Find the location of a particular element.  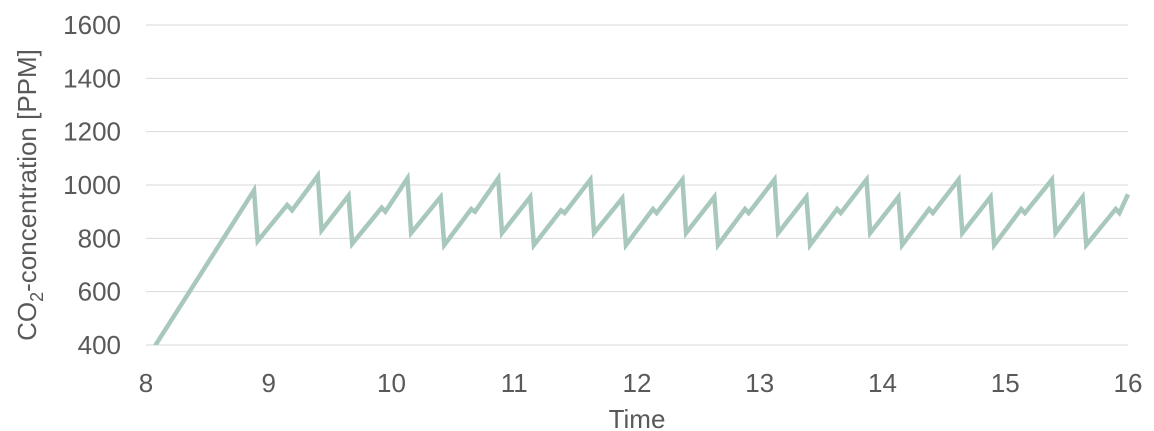

y-axis-title-subscript: 2 is located at coordinates (37, 297).